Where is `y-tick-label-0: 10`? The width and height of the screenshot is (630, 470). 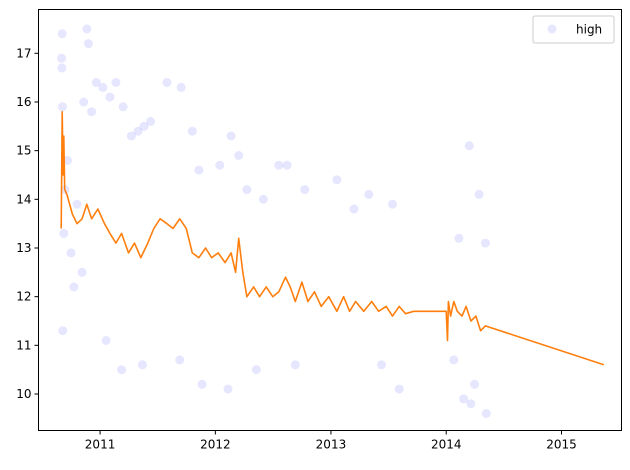
y-tick-label-0: 10 is located at coordinates (23, 394).